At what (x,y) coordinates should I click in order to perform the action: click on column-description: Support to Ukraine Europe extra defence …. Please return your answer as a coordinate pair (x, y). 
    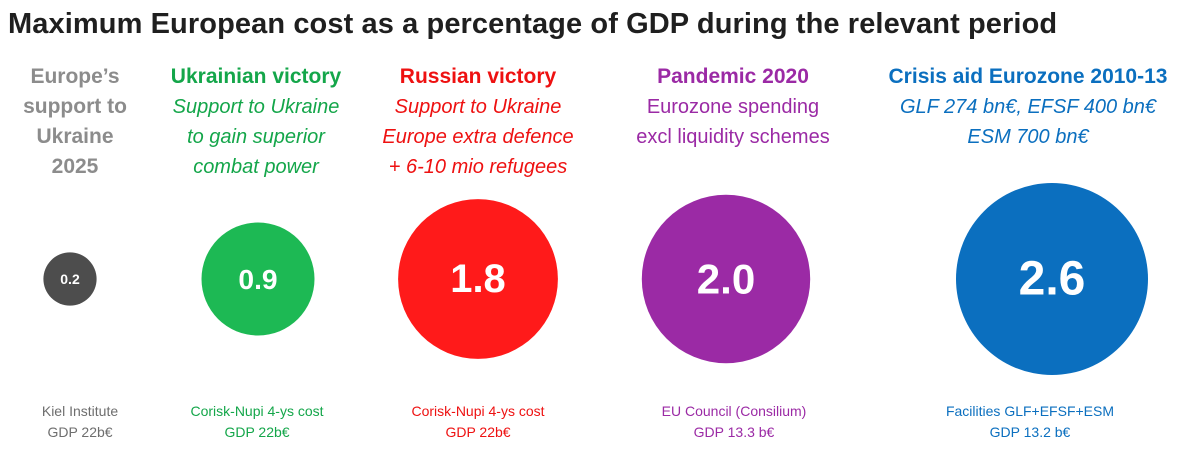
    Looking at the image, I should click on (478, 137).